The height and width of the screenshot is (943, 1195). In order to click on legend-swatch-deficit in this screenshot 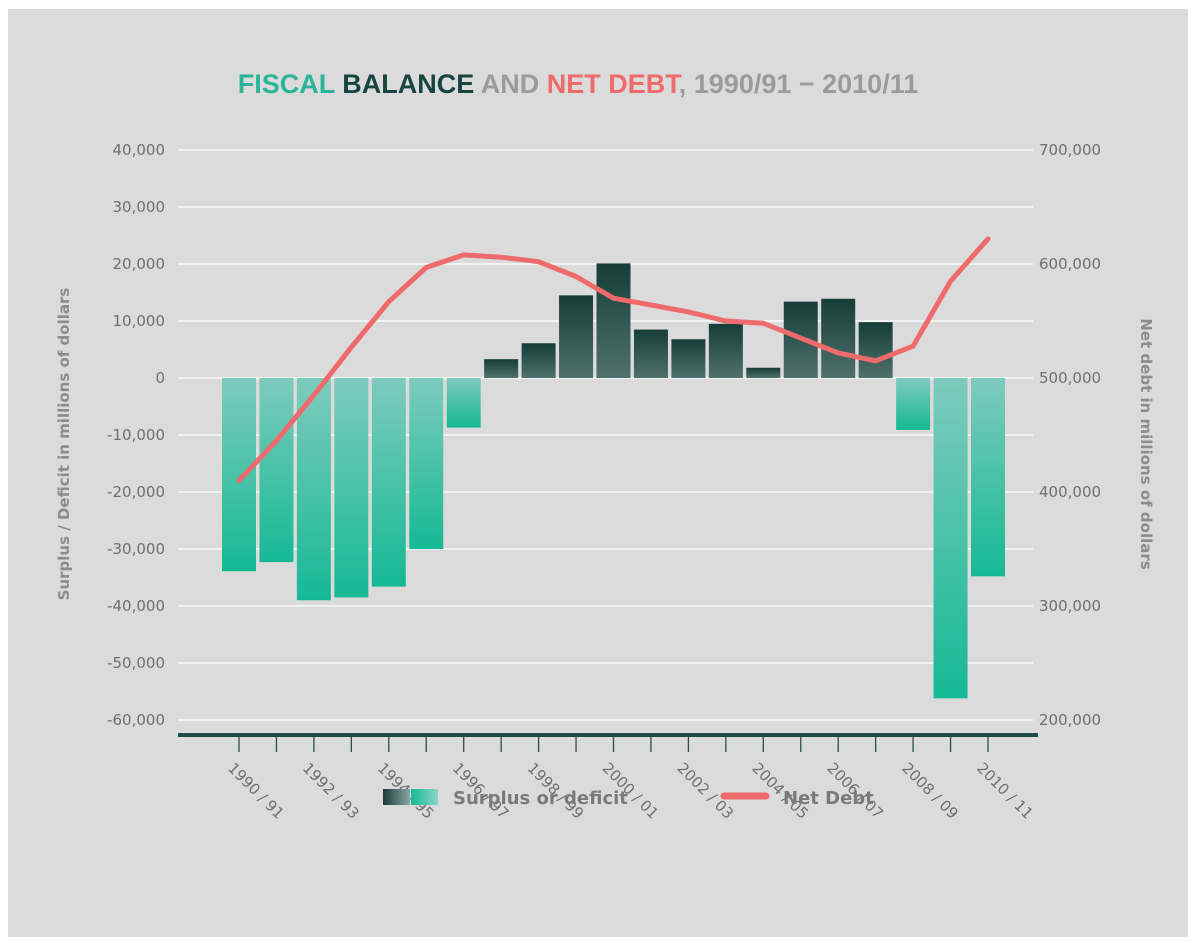, I will do `click(424, 797)`.